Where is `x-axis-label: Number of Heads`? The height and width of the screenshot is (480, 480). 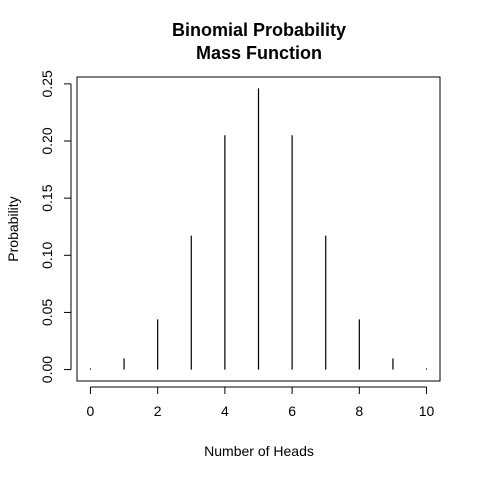
x-axis-label: Number of Heads is located at coordinates (259, 451).